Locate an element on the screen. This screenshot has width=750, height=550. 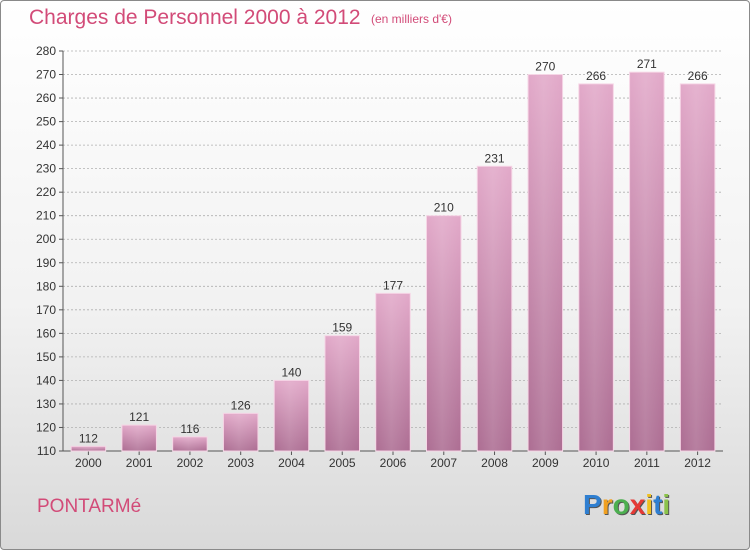
x-tick-label: 2006 is located at coordinates (393, 463).